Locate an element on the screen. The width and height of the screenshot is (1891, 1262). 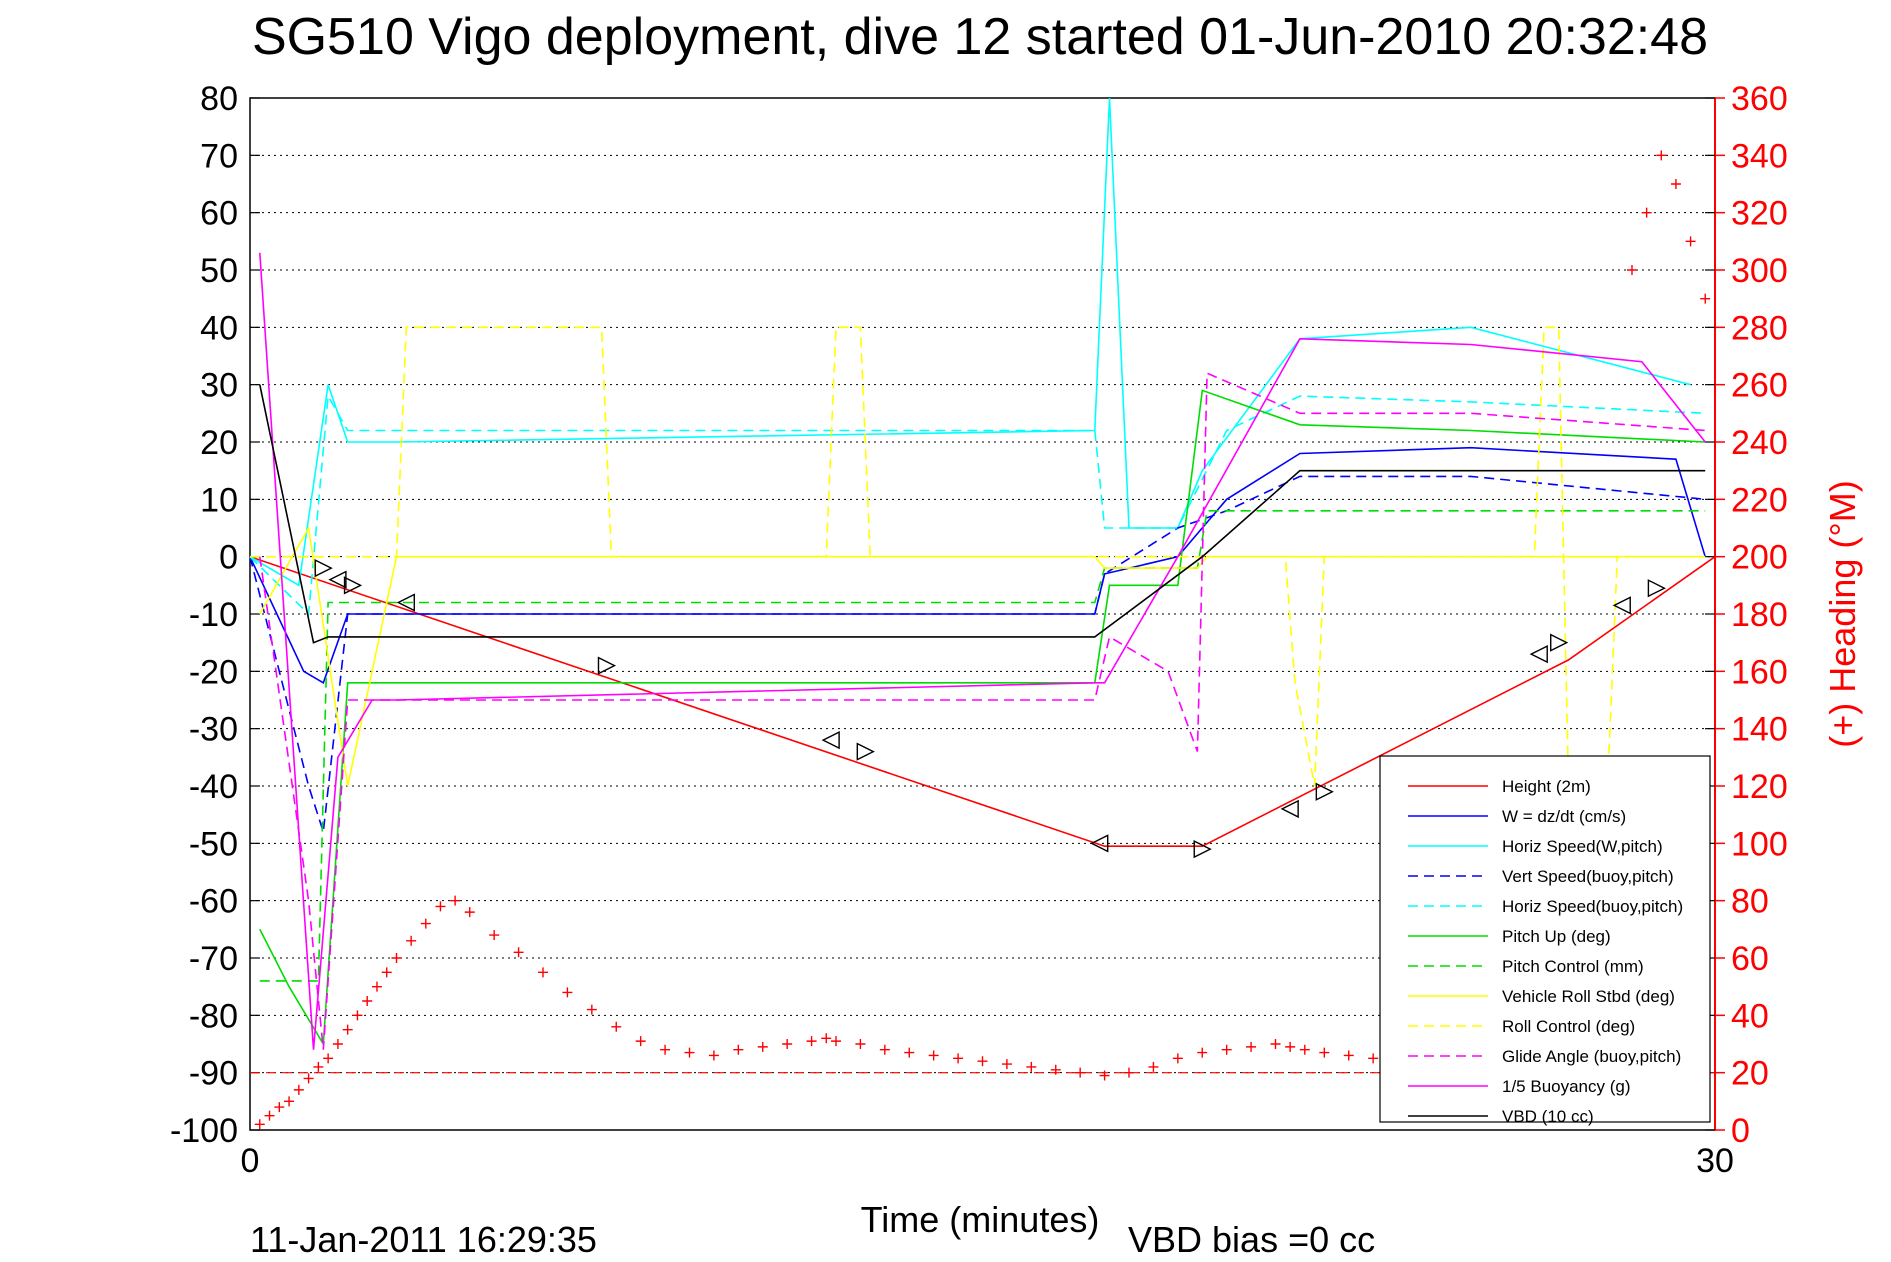
left-tick-label: -10 is located at coordinates (213, 615).